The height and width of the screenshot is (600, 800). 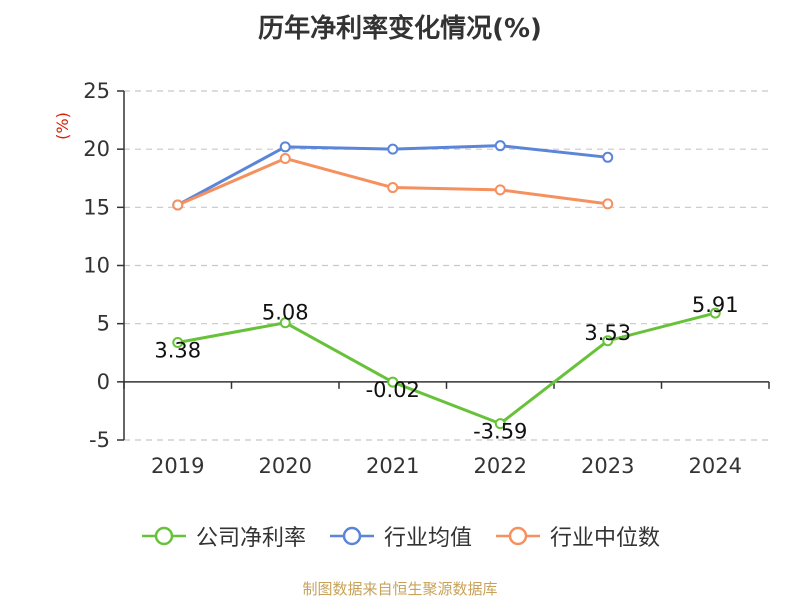 What do you see at coordinates (427, 538) in the screenshot?
I see `legend-avg-label: 行业均值` at bounding box center [427, 538].